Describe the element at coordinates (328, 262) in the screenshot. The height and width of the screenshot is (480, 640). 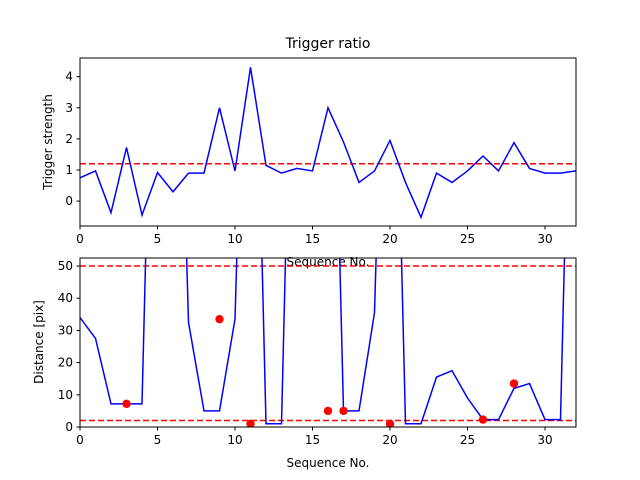
I see `top-x-axis-label: Sequence No.` at that location.